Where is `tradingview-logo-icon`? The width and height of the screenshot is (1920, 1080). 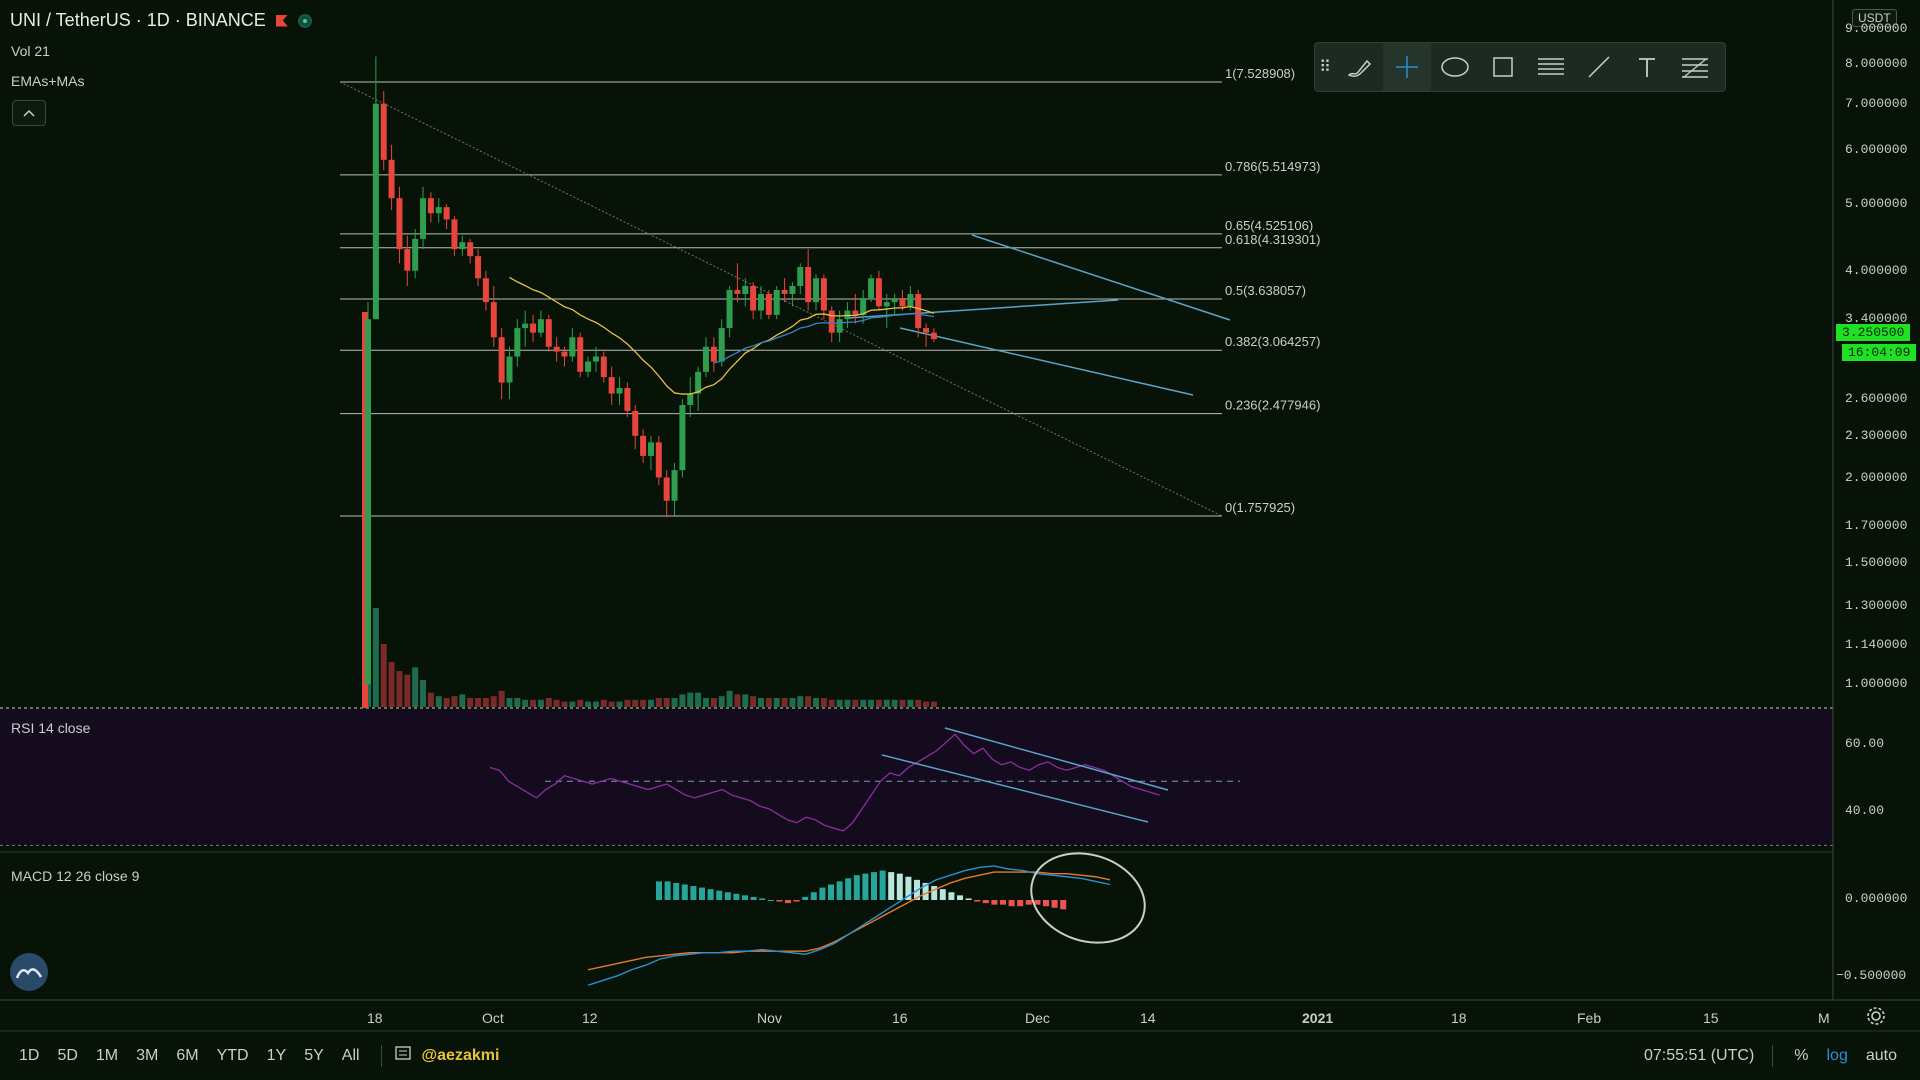
tradingview-logo-icon is located at coordinates (29, 972).